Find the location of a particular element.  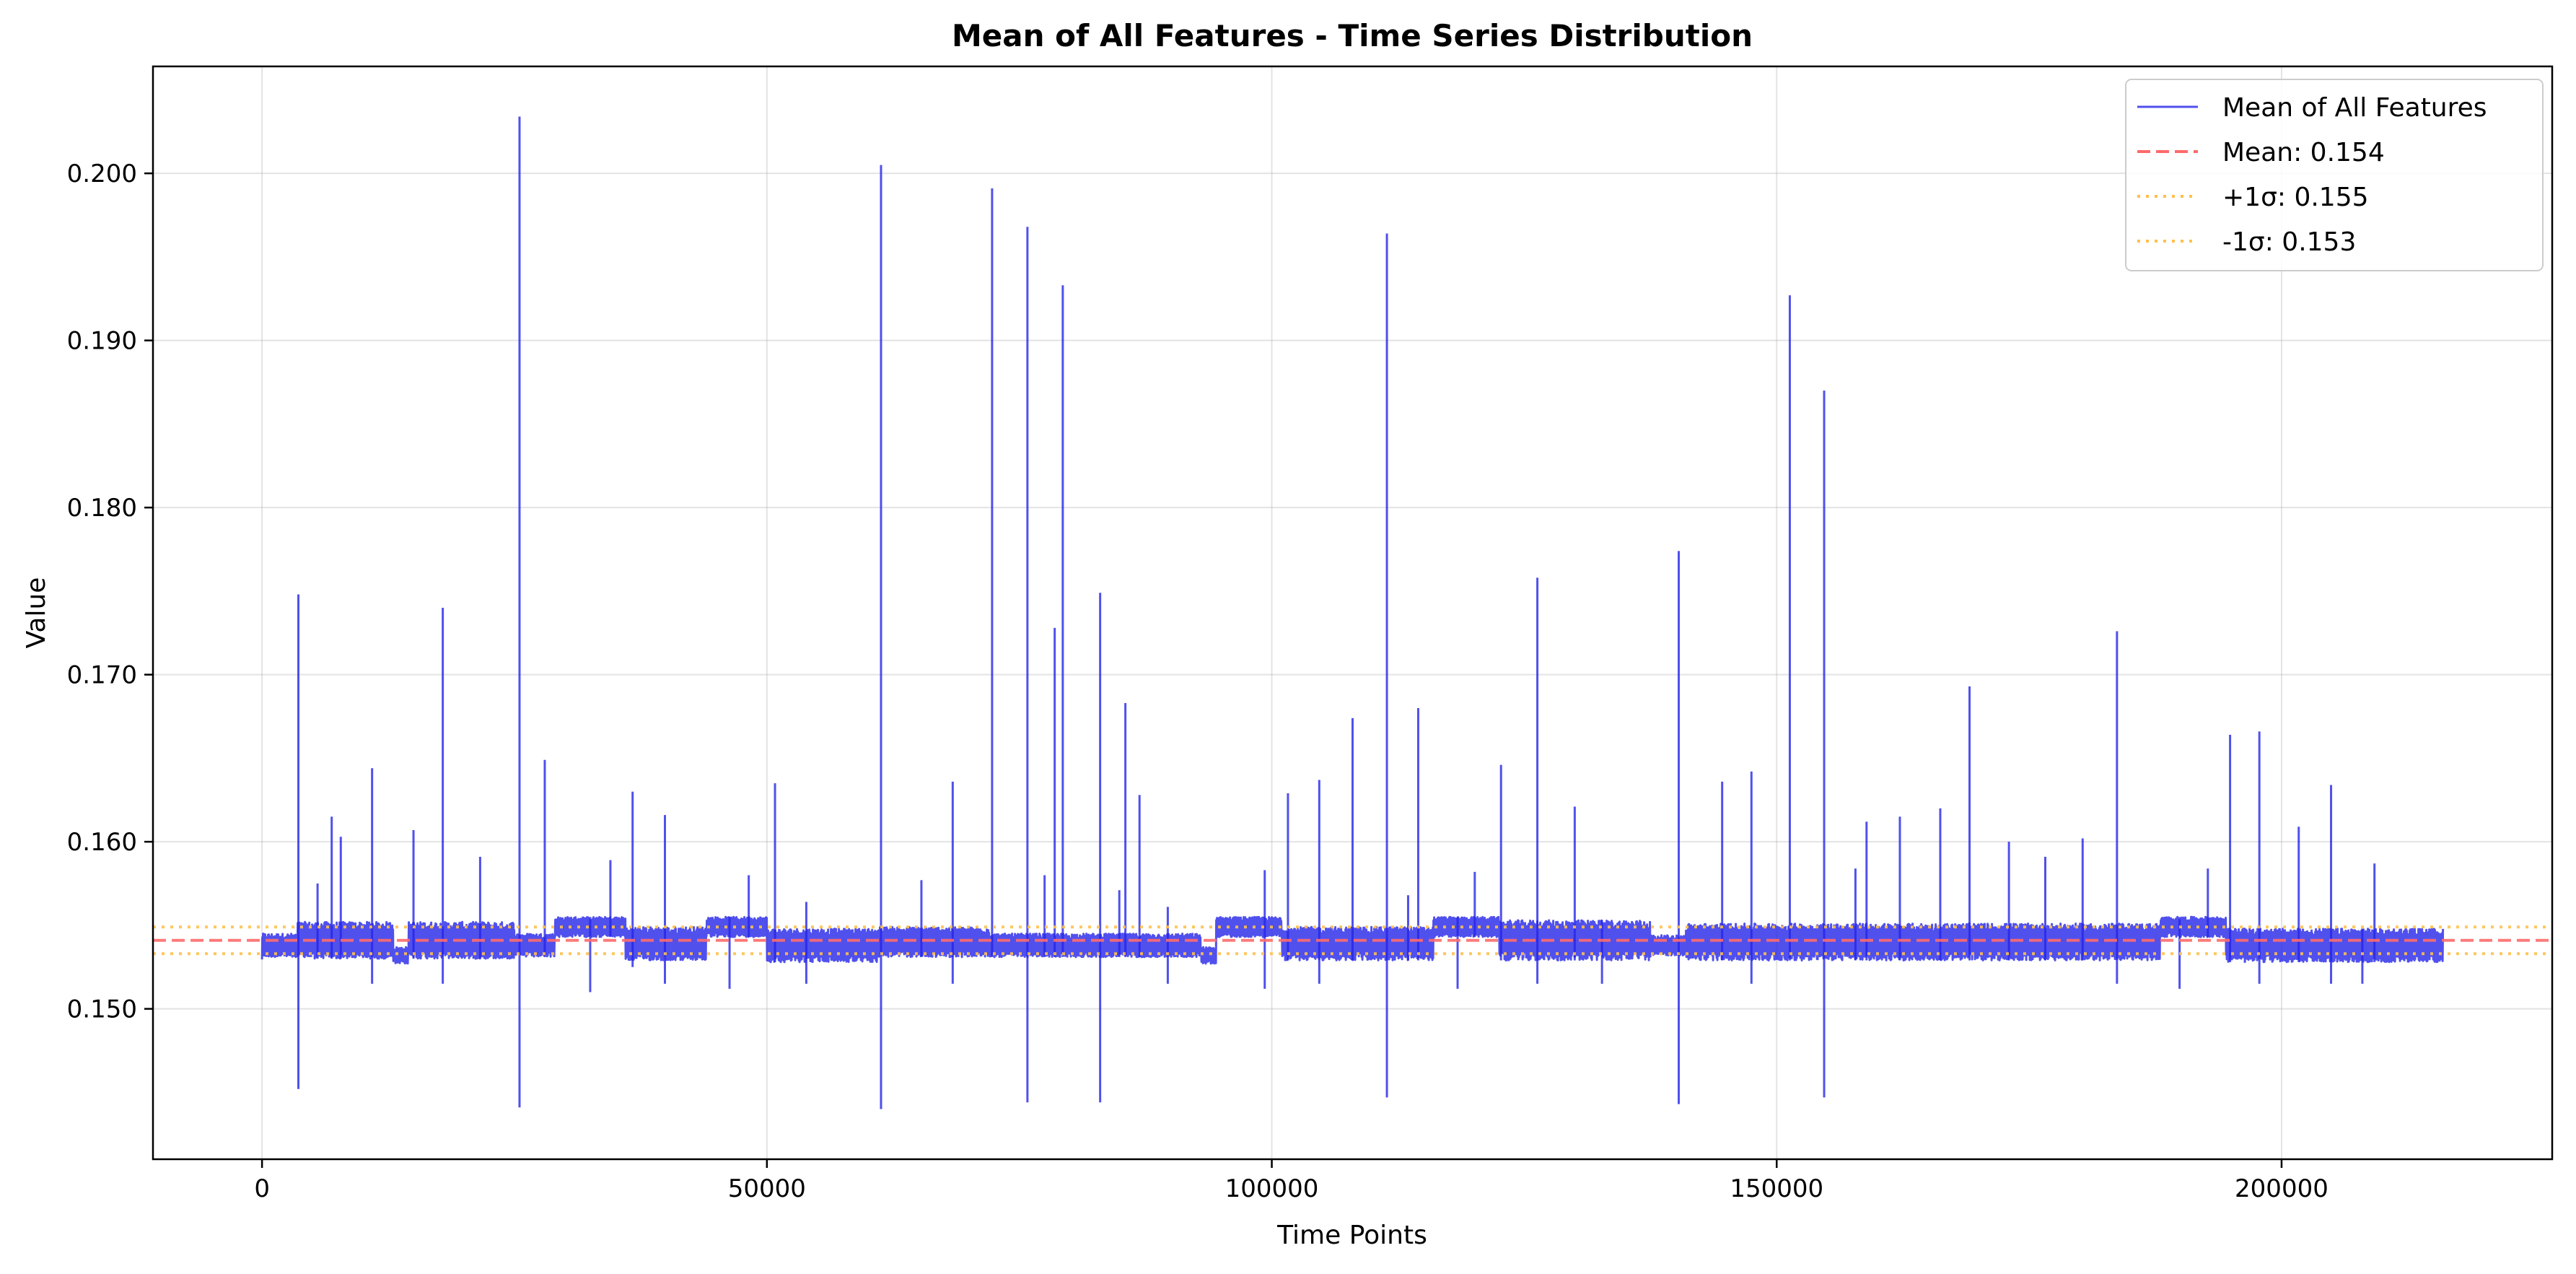

y-tick-label: 0.150 is located at coordinates (102, 1010).